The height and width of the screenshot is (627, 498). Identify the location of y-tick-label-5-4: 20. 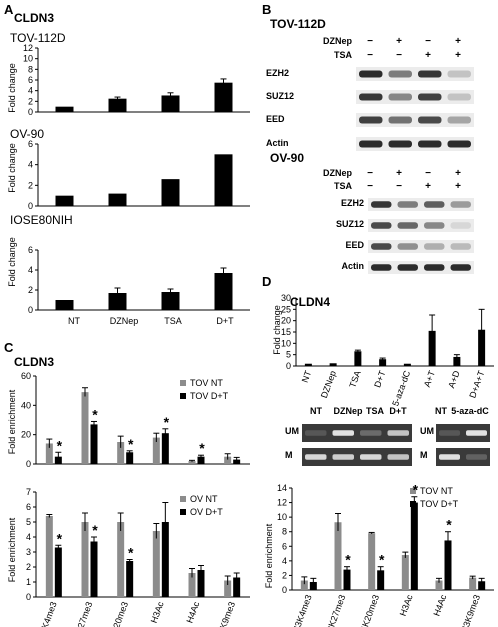
(286, 321).